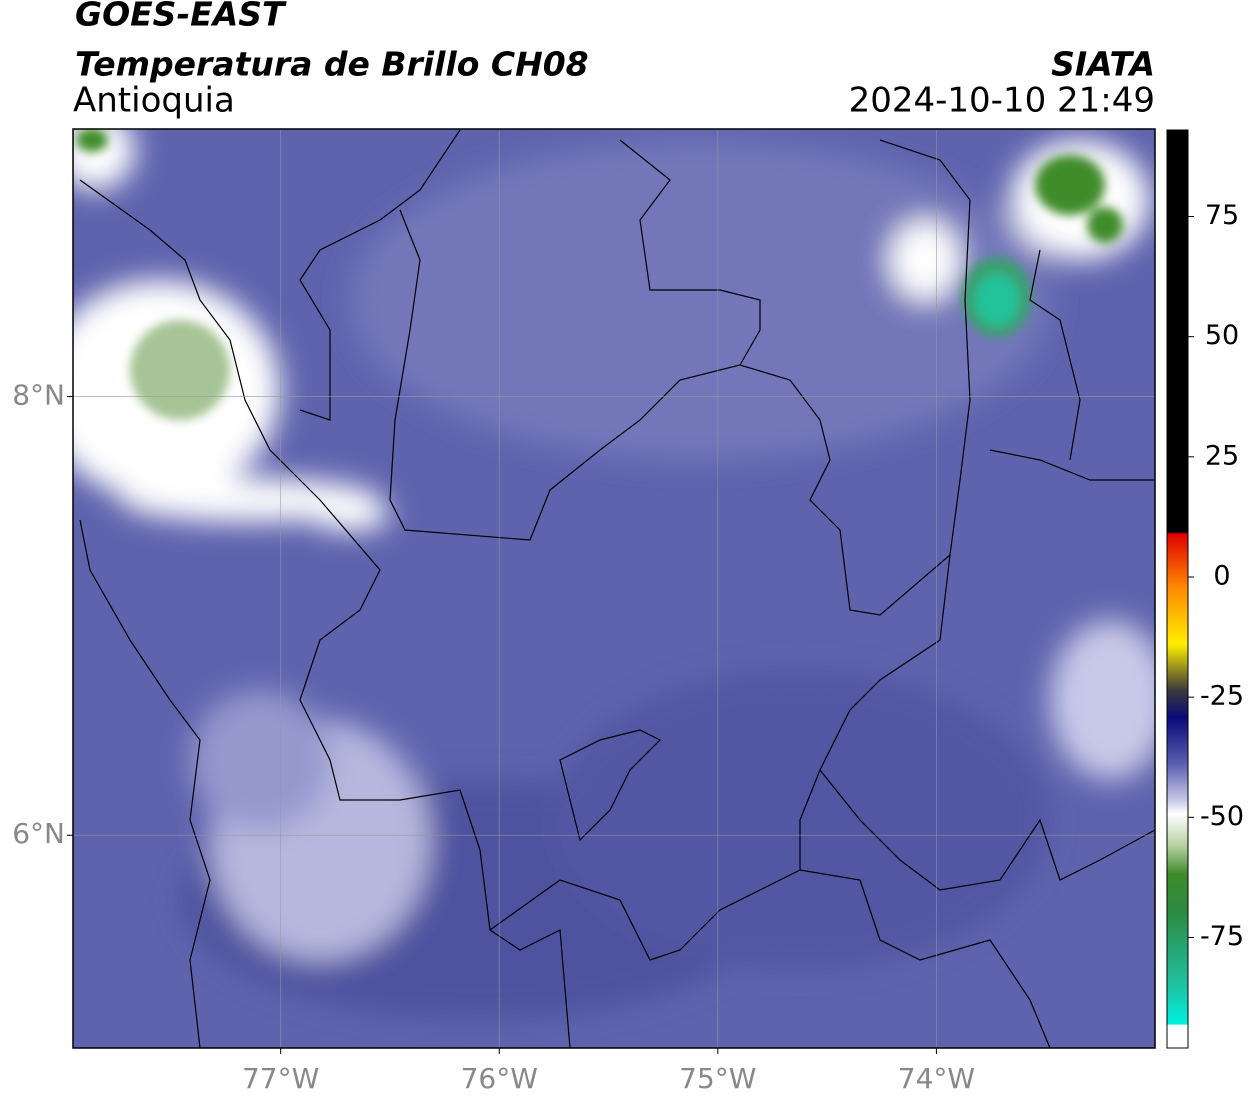 Image resolution: width=1252 pixels, height=1099 pixels. I want to click on title: GOES-EAST, so click(181, 17).